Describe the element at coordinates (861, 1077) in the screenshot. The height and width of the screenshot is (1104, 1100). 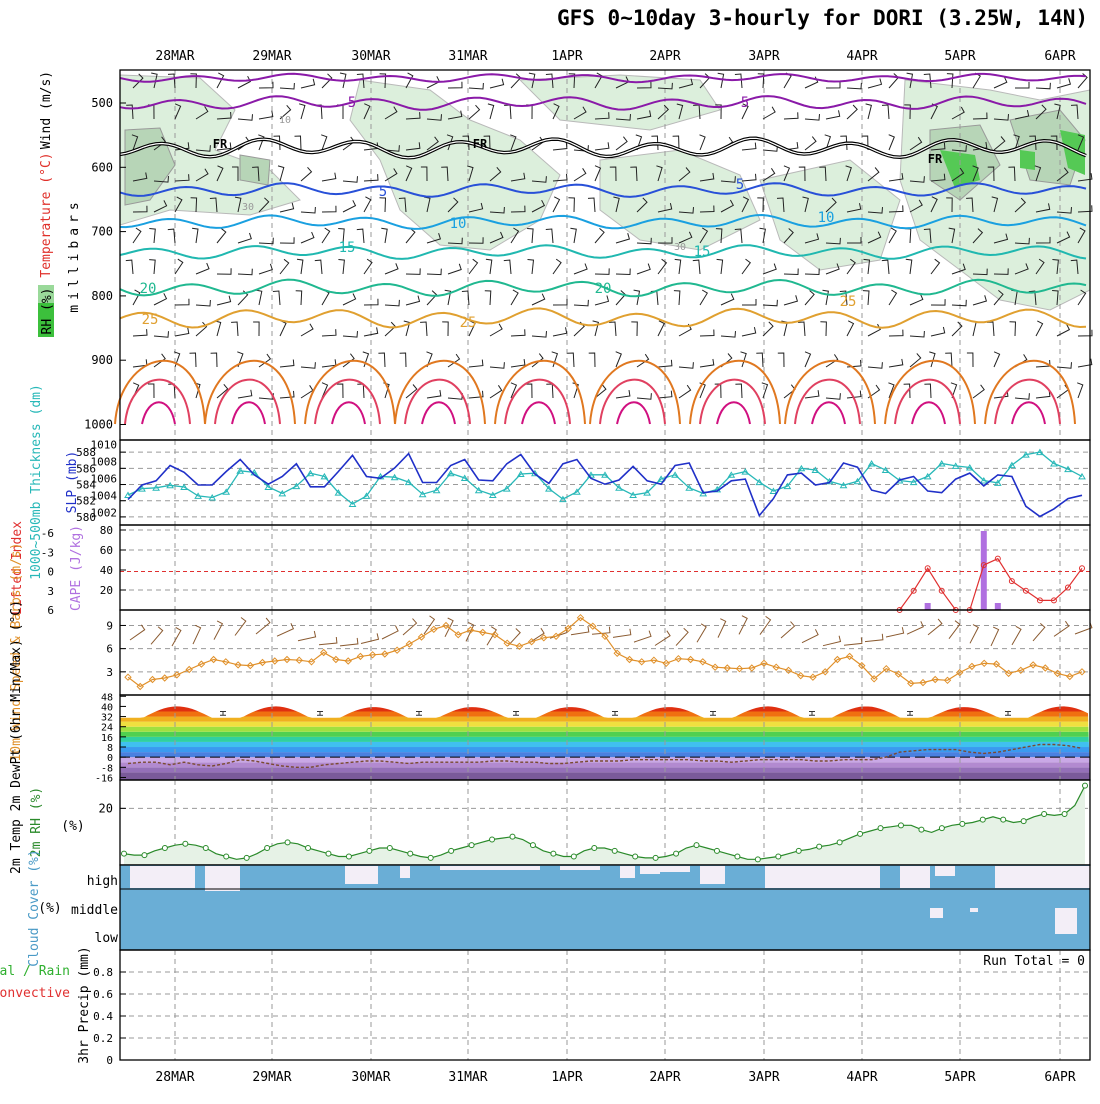
I see `date-bottom-label: 4APR` at that location.